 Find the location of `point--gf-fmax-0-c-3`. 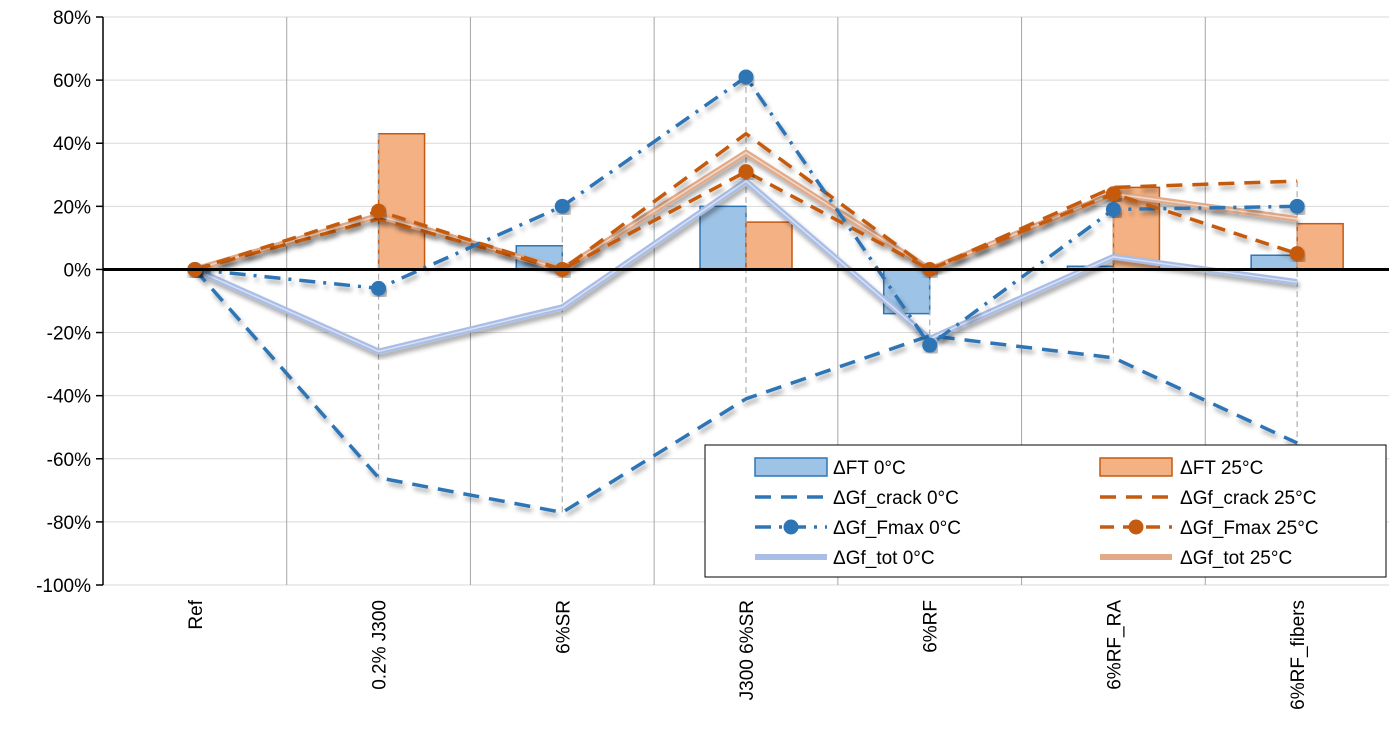

point--gf-fmax-0-c-3 is located at coordinates (746, 77).